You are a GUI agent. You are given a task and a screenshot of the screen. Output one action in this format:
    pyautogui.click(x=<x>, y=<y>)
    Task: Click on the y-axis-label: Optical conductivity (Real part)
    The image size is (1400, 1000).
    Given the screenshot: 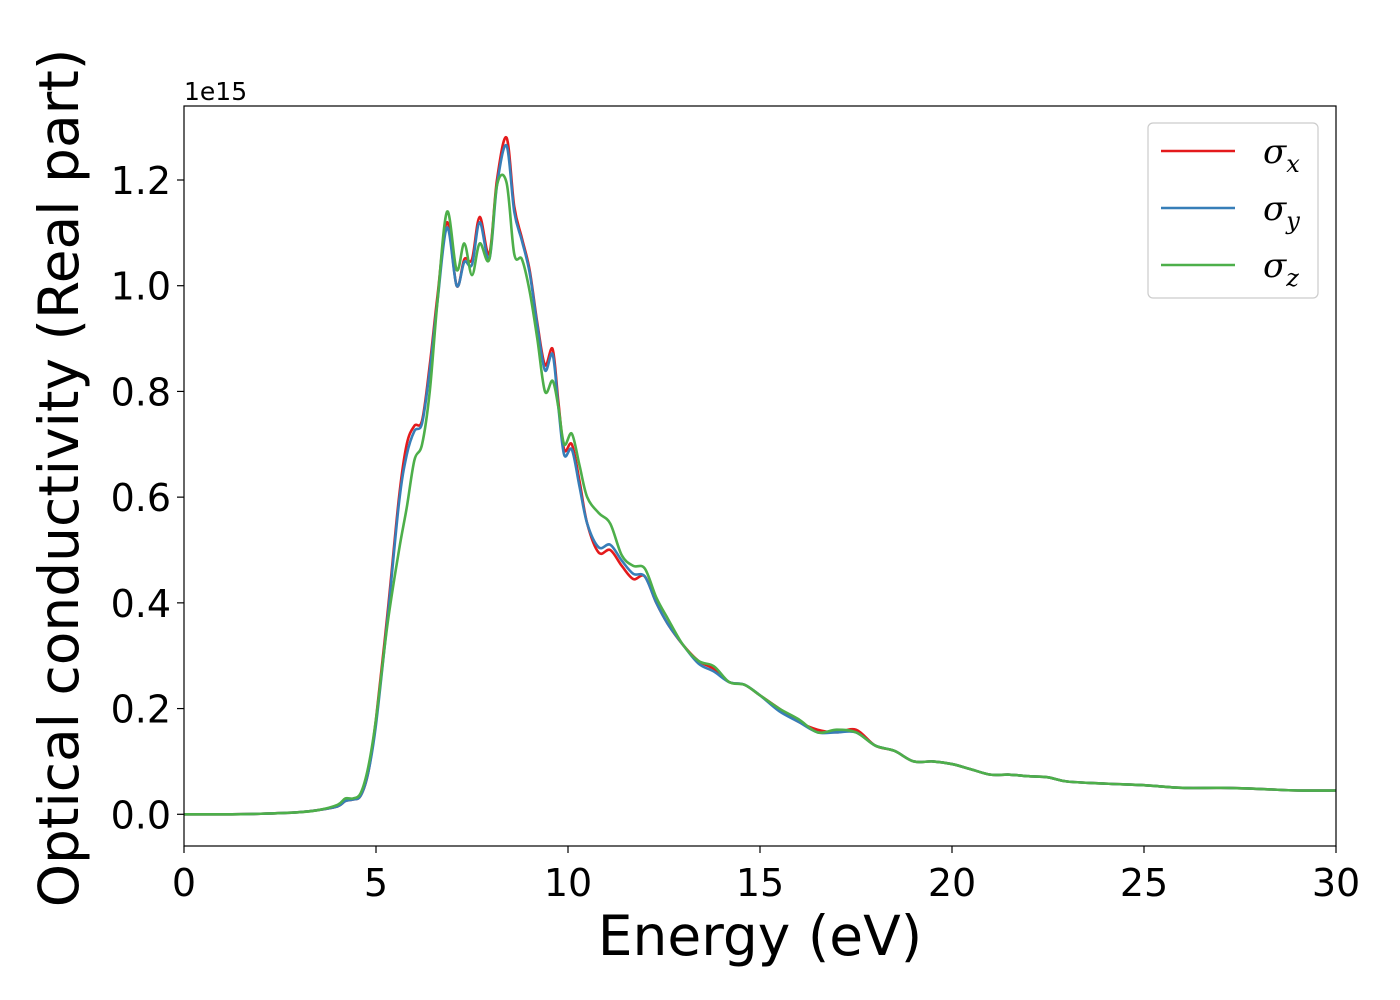 What is the action you would take?
    pyautogui.click(x=59, y=478)
    